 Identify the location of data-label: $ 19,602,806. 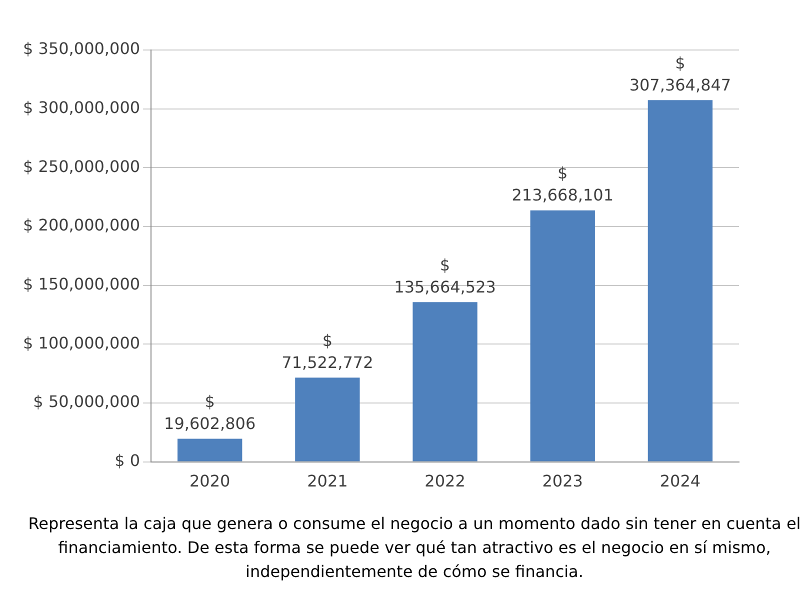
(210, 412).